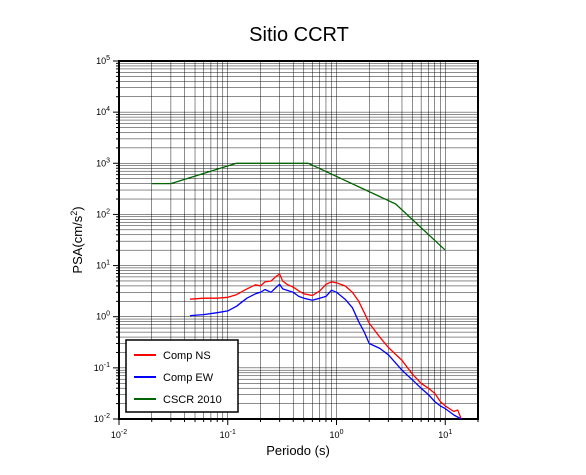  What do you see at coordinates (103, 316) in the screenshot?
I see `y-tick-label: 10⁰` at bounding box center [103, 316].